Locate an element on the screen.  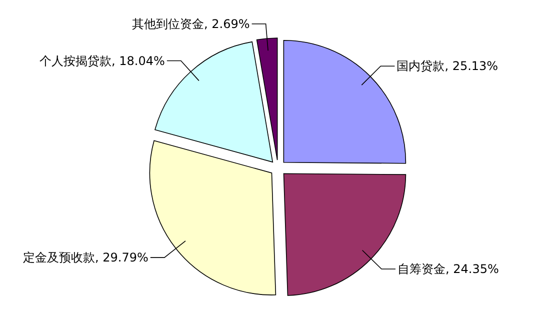
slice-label: 其他到位资金, 2.69% is located at coordinates (191, 23).